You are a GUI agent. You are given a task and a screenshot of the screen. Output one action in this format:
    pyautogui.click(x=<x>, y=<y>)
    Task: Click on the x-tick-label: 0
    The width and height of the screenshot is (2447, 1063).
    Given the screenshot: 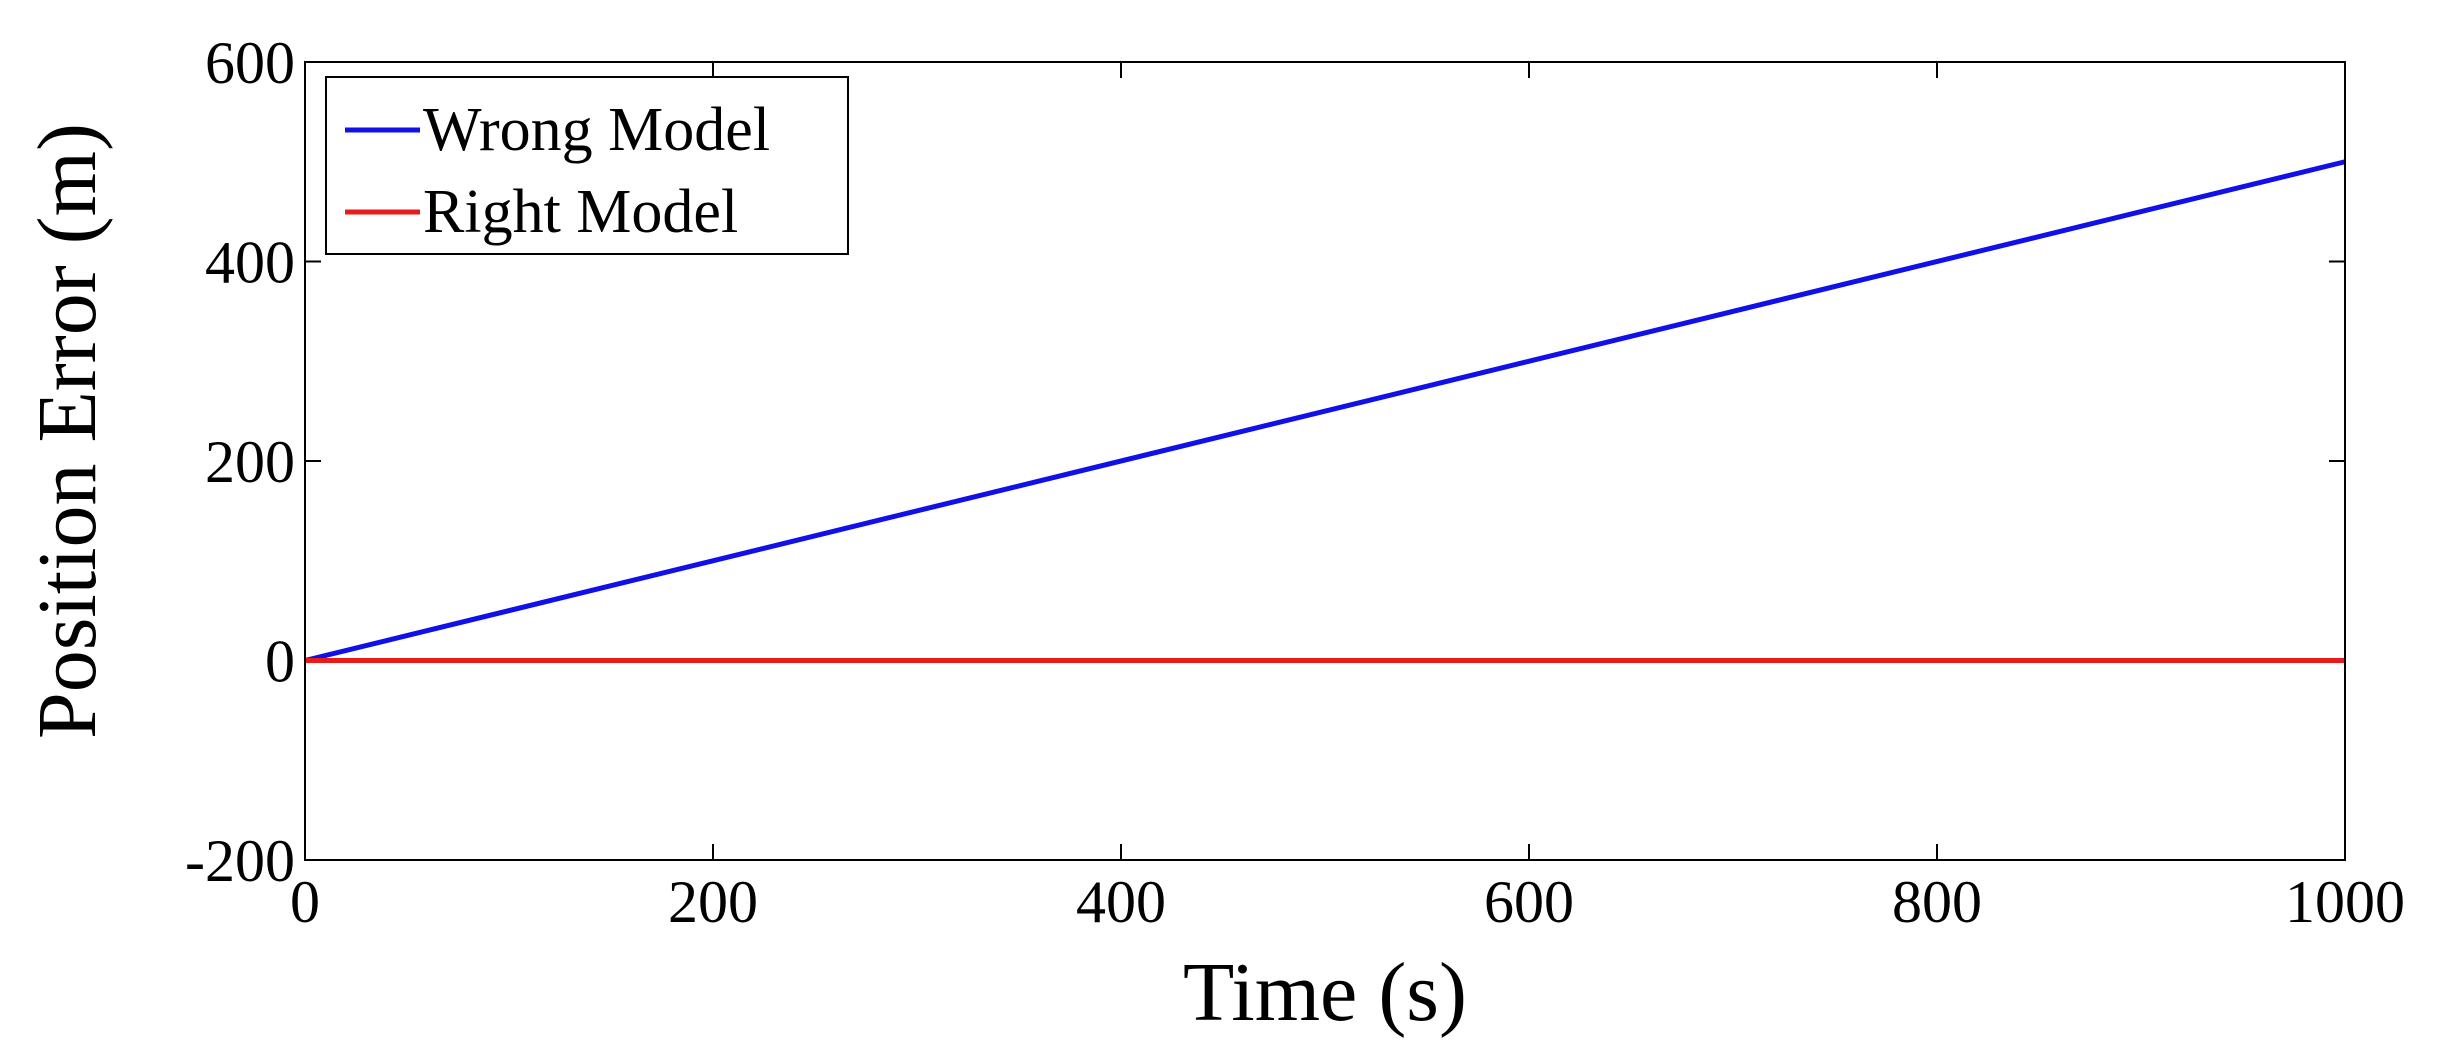 What is the action you would take?
    pyautogui.click(x=305, y=902)
    